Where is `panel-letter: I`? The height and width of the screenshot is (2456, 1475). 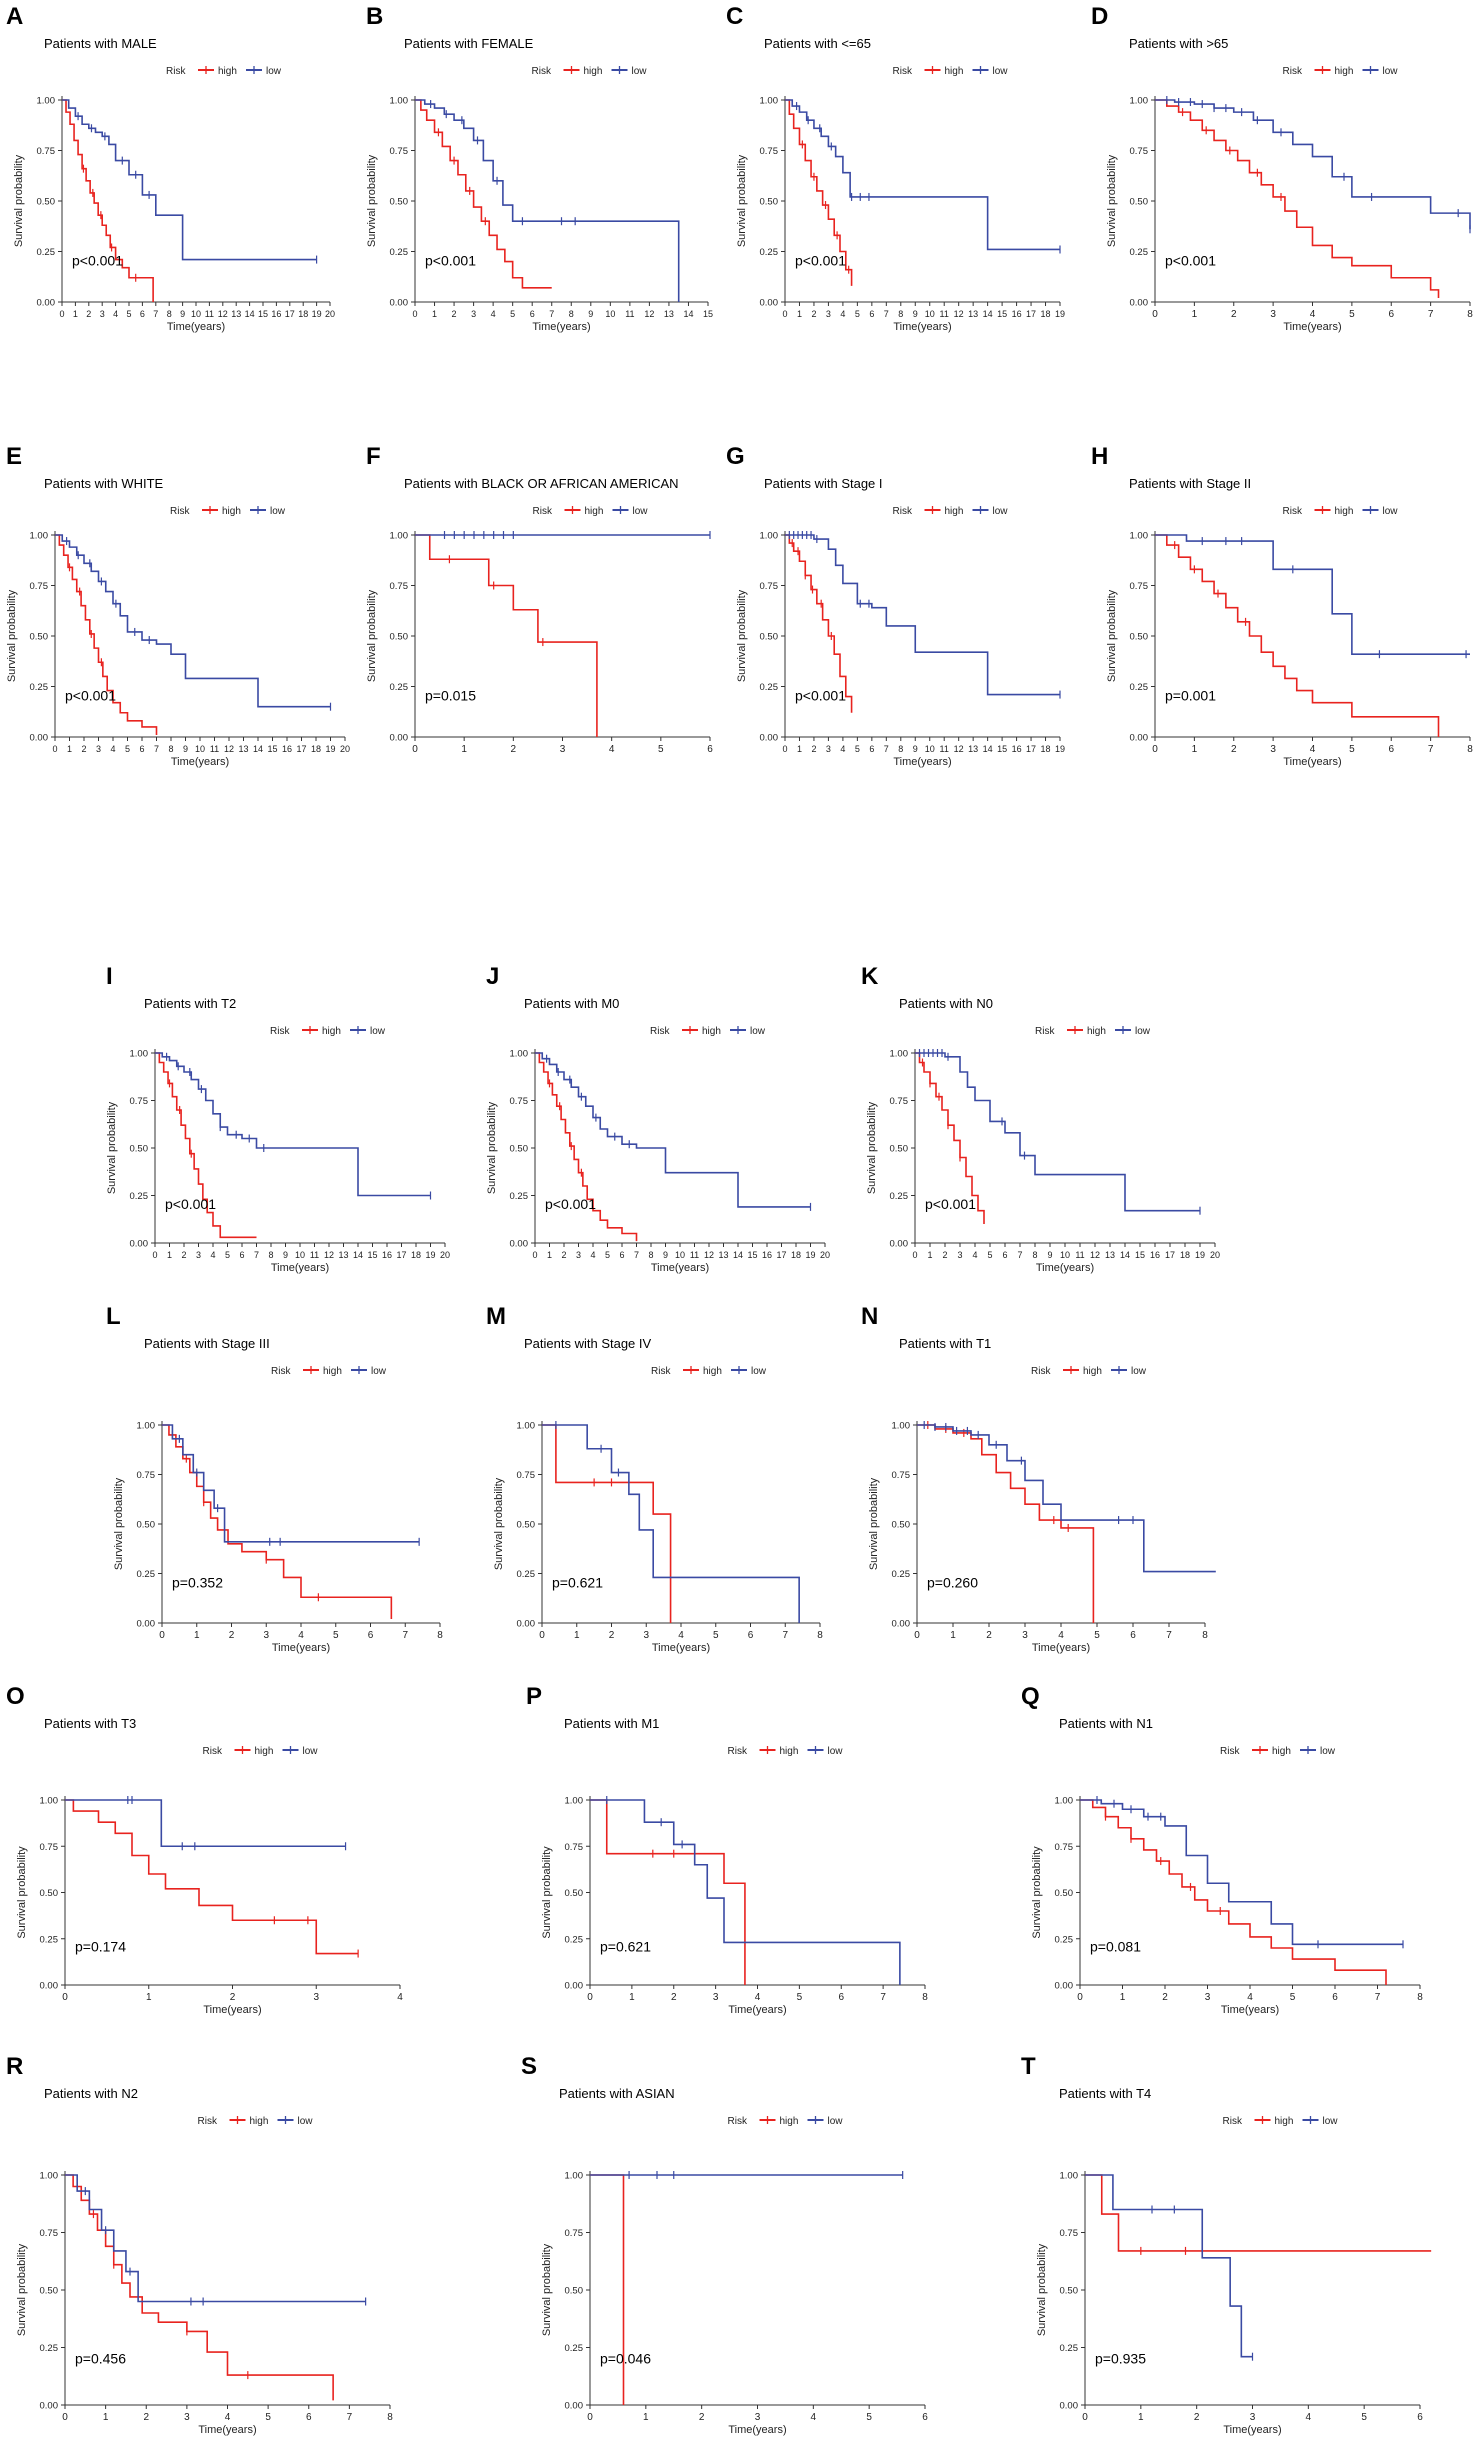 panel-letter: I is located at coordinates (109, 976).